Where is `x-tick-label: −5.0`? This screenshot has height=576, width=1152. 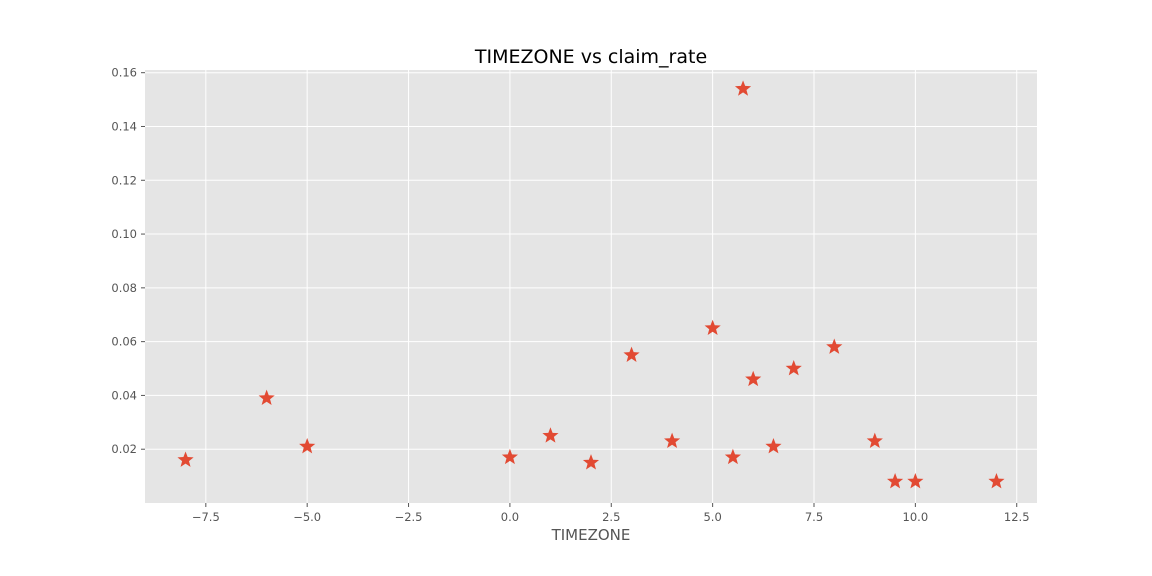
x-tick-label: −5.0 is located at coordinates (307, 517).